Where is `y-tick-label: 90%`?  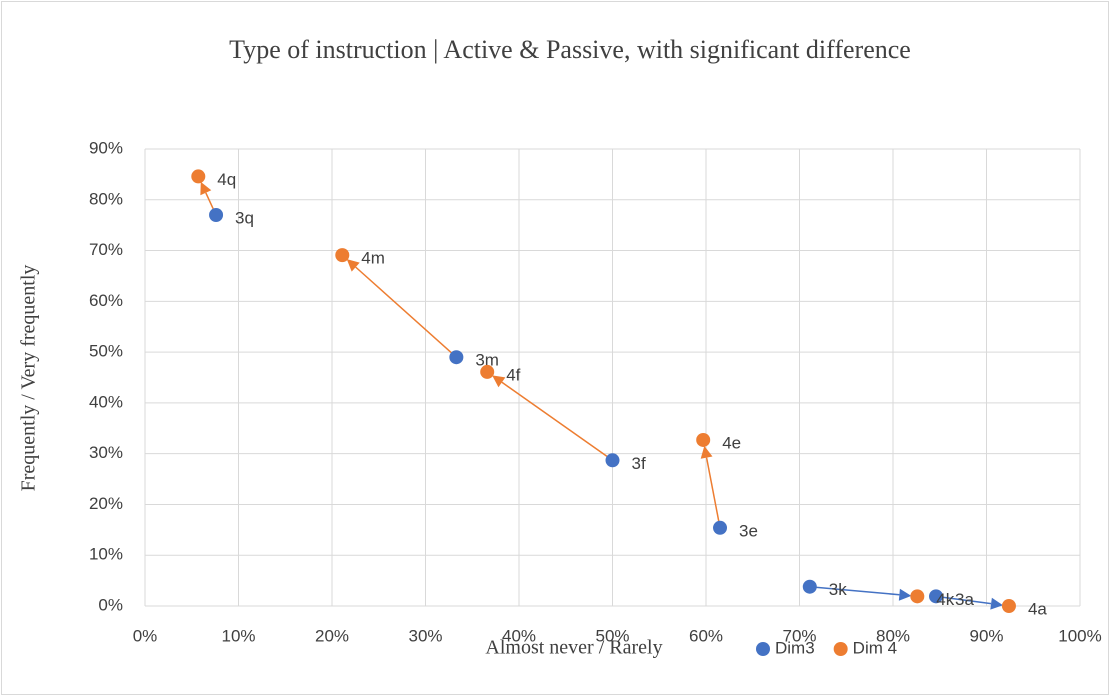 y-tick-label: 90% is located at coordinates (106, 147).